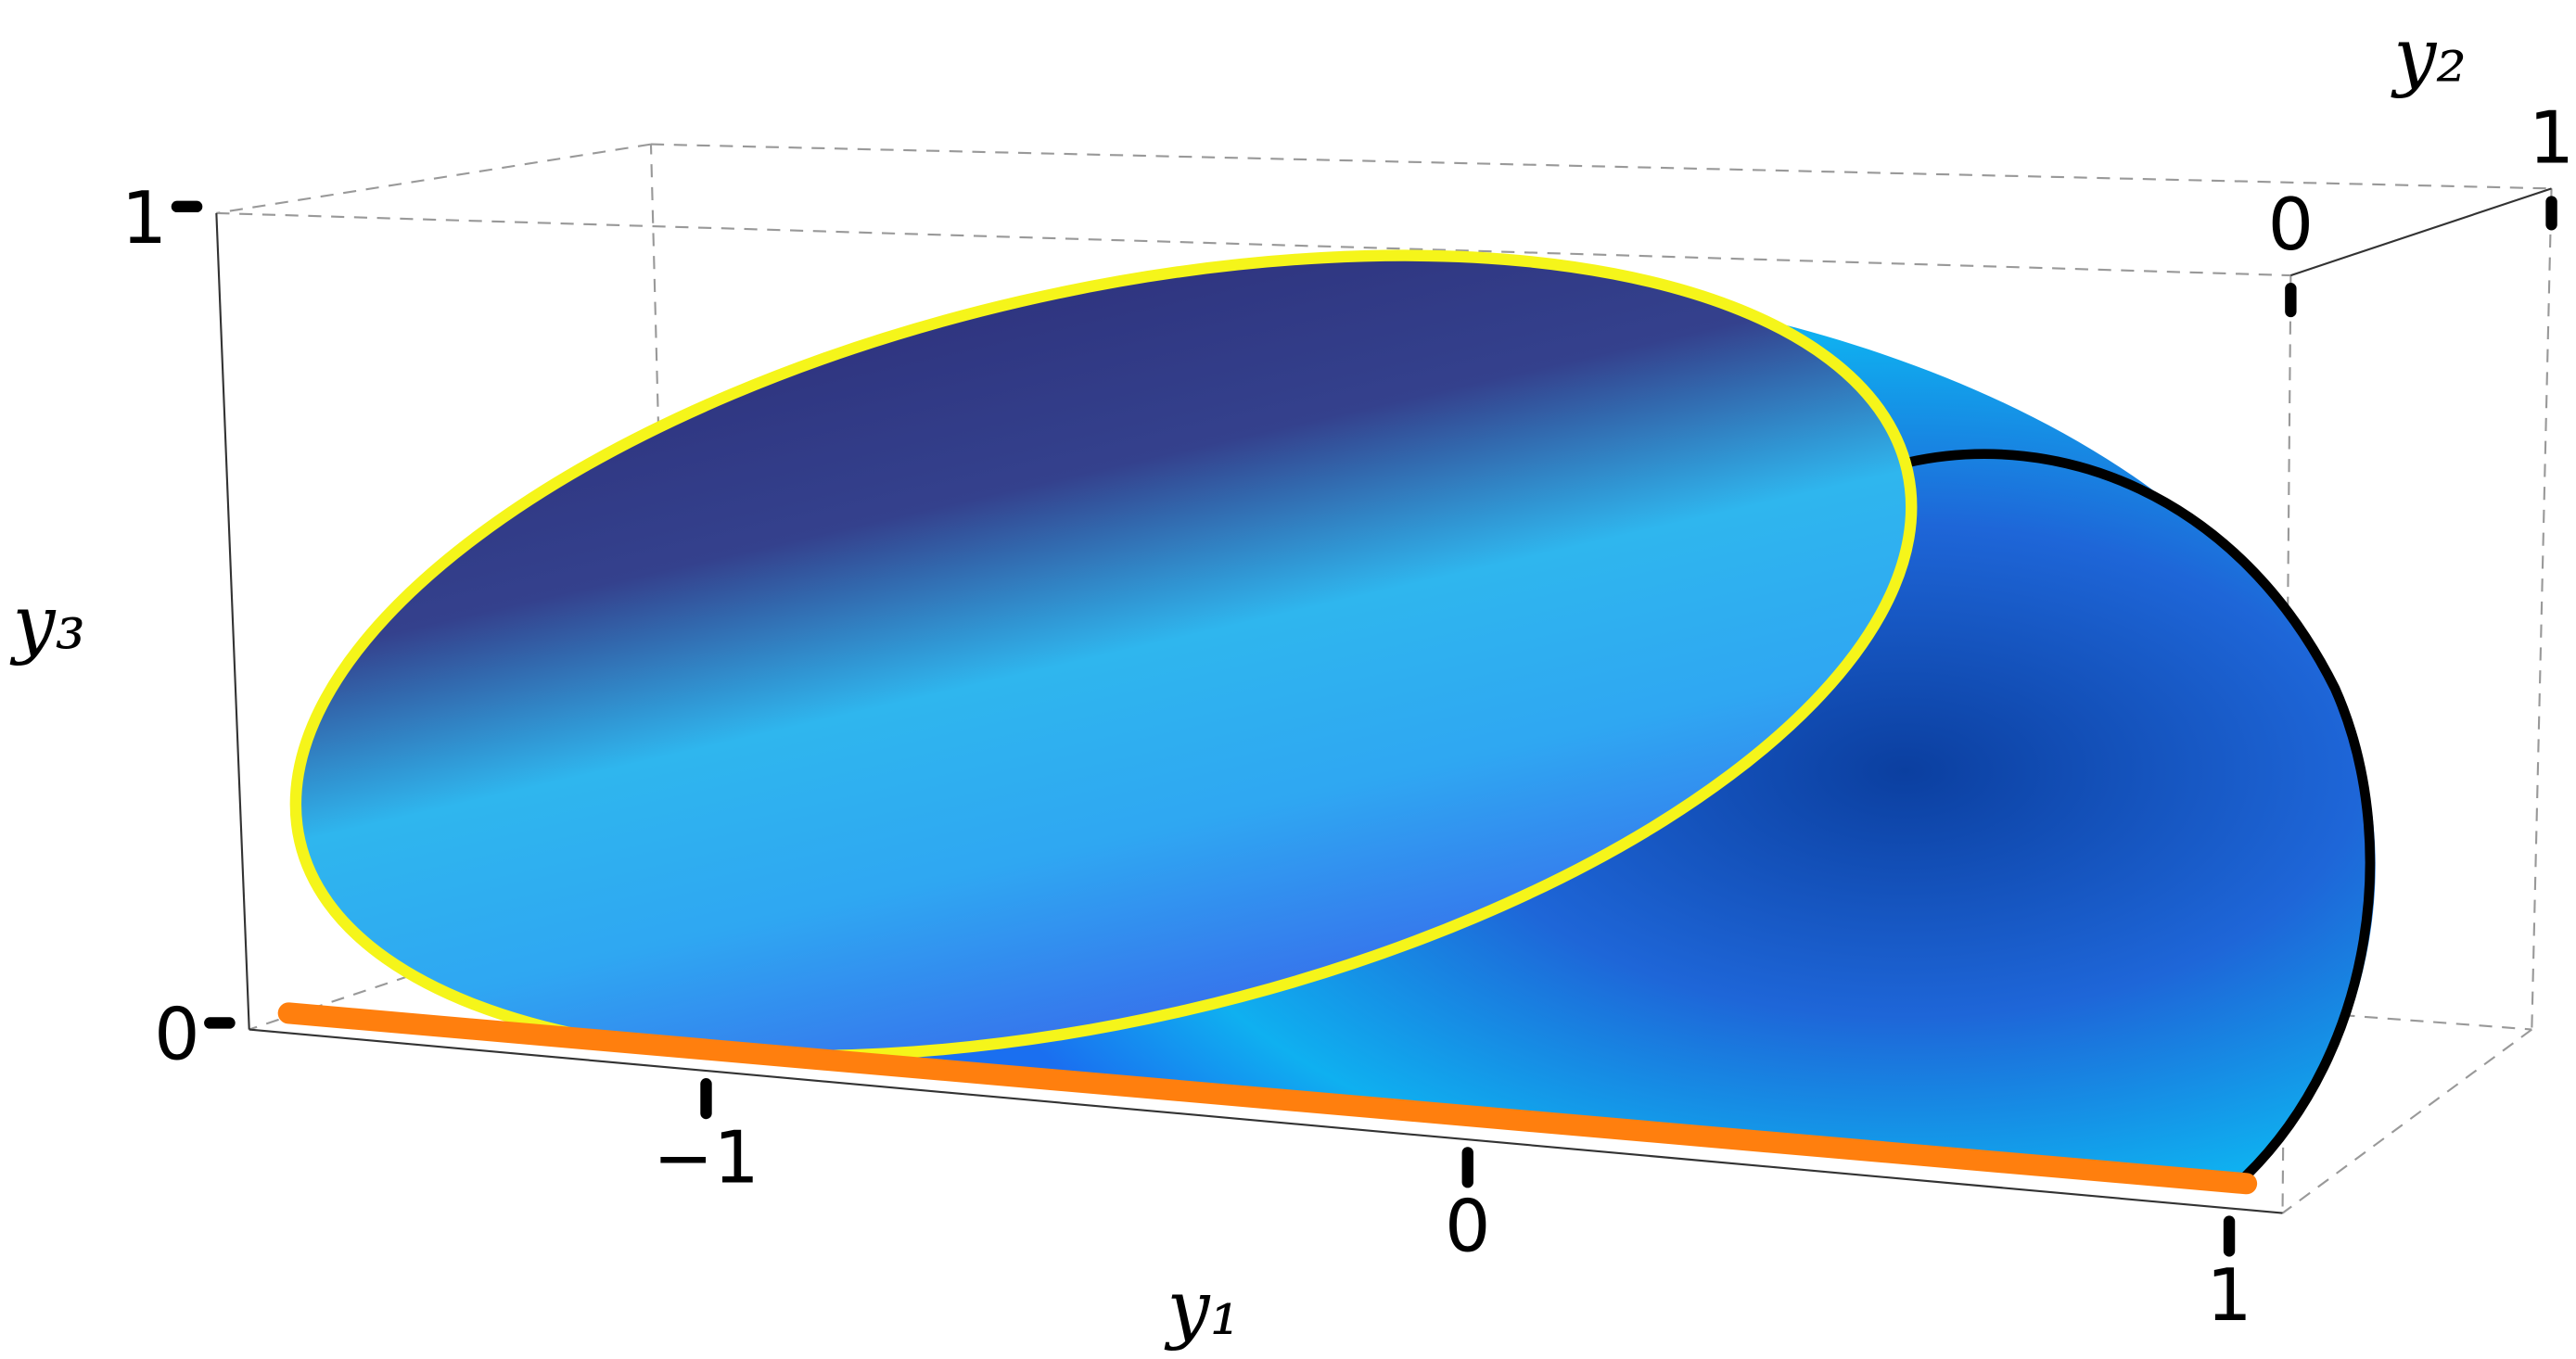 Image resolution: width=2576 pixels, height=1359 pixels. I want to click on x-tick-label: 0, so click(1467, 1227).